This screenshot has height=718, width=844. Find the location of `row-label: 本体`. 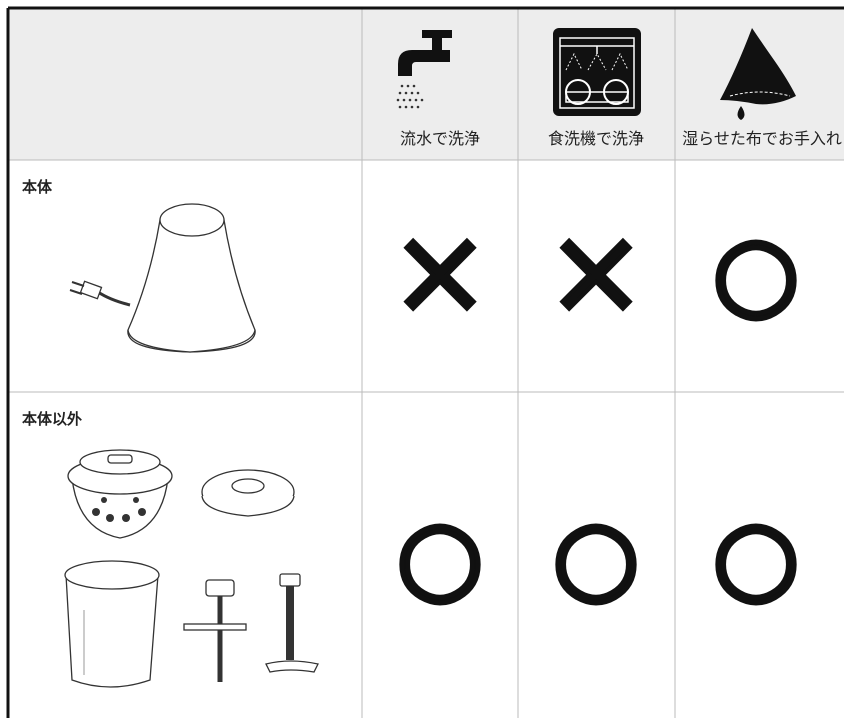

row-label: 本体 is located at coordinates (37, 187).